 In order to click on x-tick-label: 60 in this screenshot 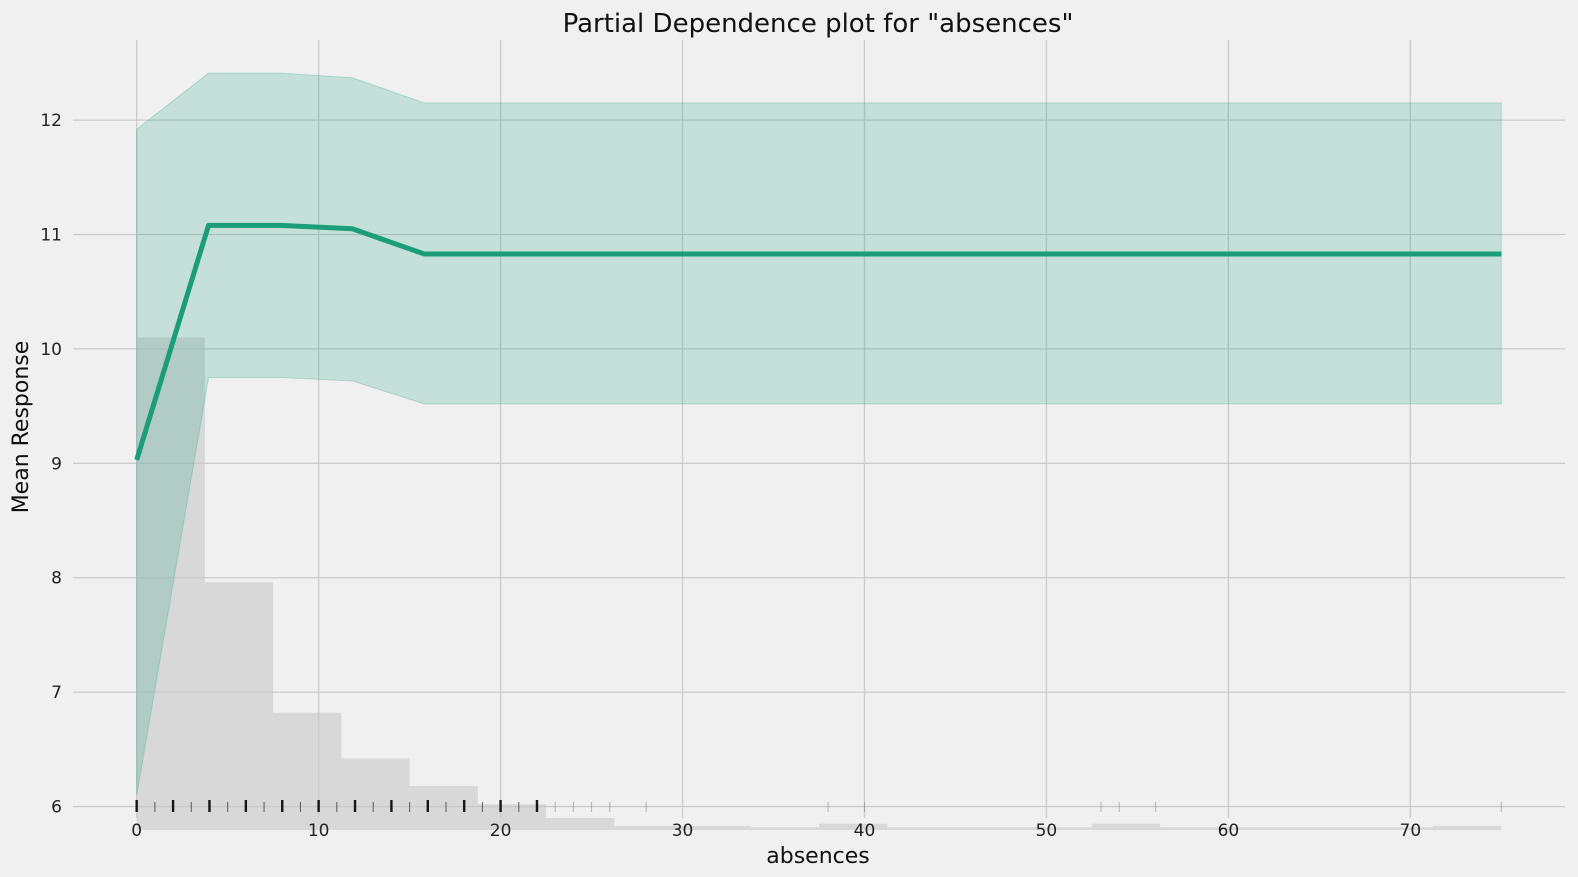, I will do `click(1229, 831)`.